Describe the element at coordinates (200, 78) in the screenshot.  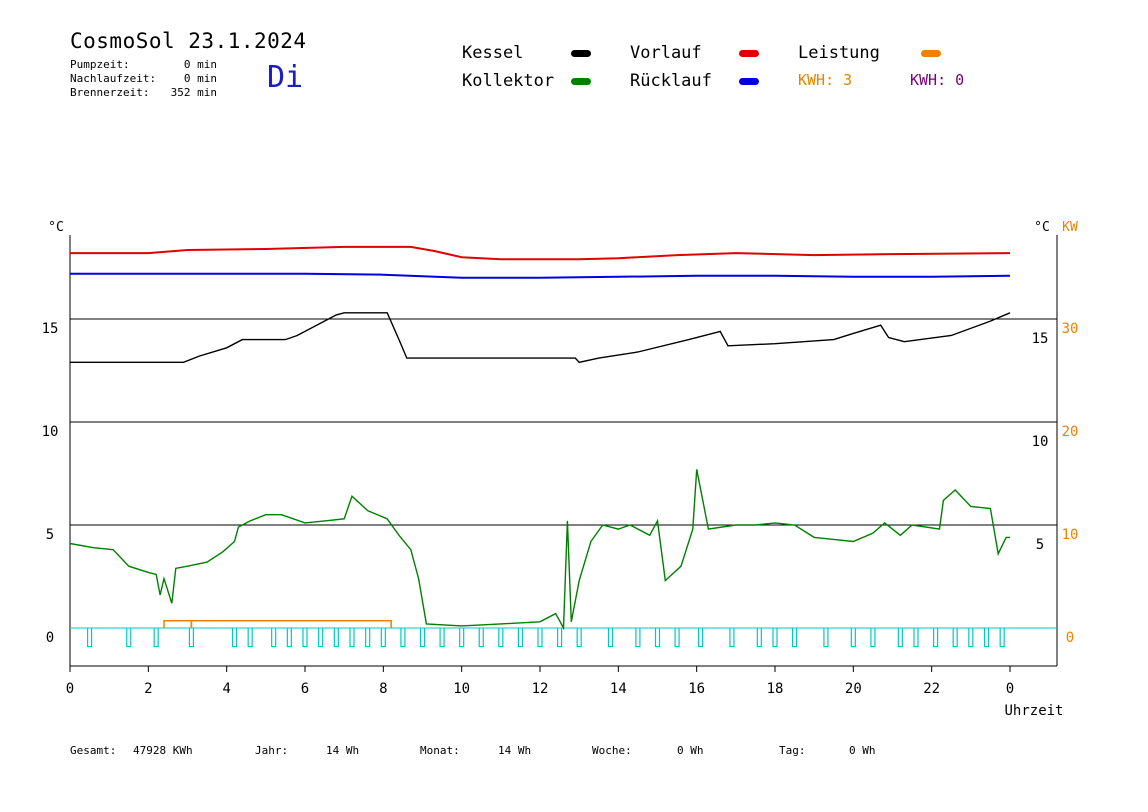
I see `stat-nachlaufzeit-value: 0 min` at that location.